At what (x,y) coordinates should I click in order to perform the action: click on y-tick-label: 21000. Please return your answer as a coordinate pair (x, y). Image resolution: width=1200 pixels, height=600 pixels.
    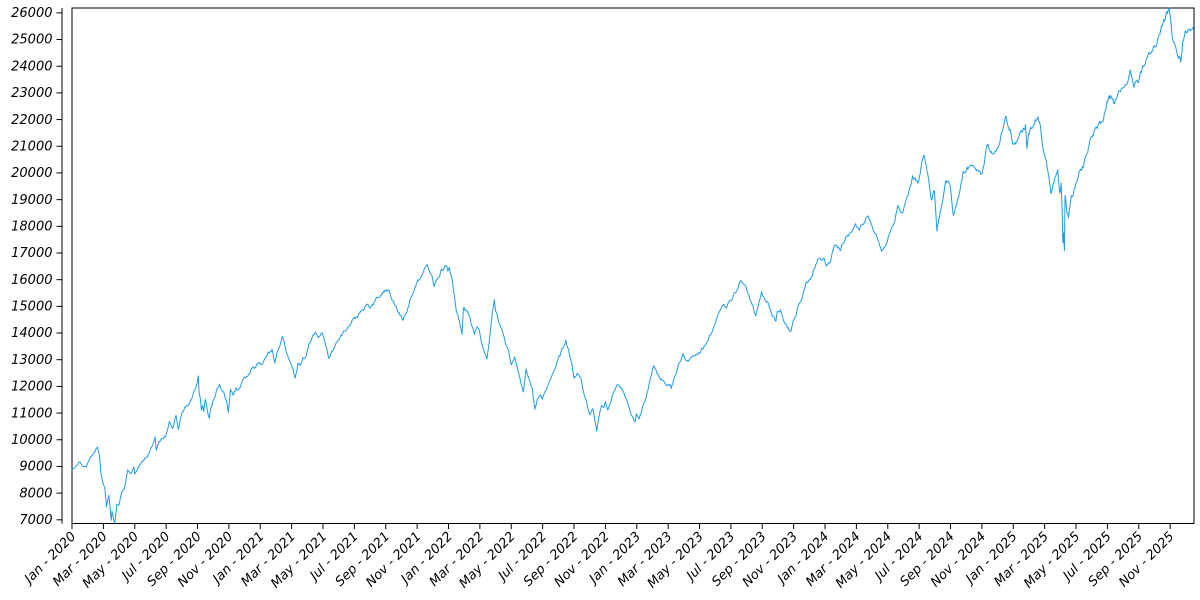
    Looking at the image, I should click on (31, 146).